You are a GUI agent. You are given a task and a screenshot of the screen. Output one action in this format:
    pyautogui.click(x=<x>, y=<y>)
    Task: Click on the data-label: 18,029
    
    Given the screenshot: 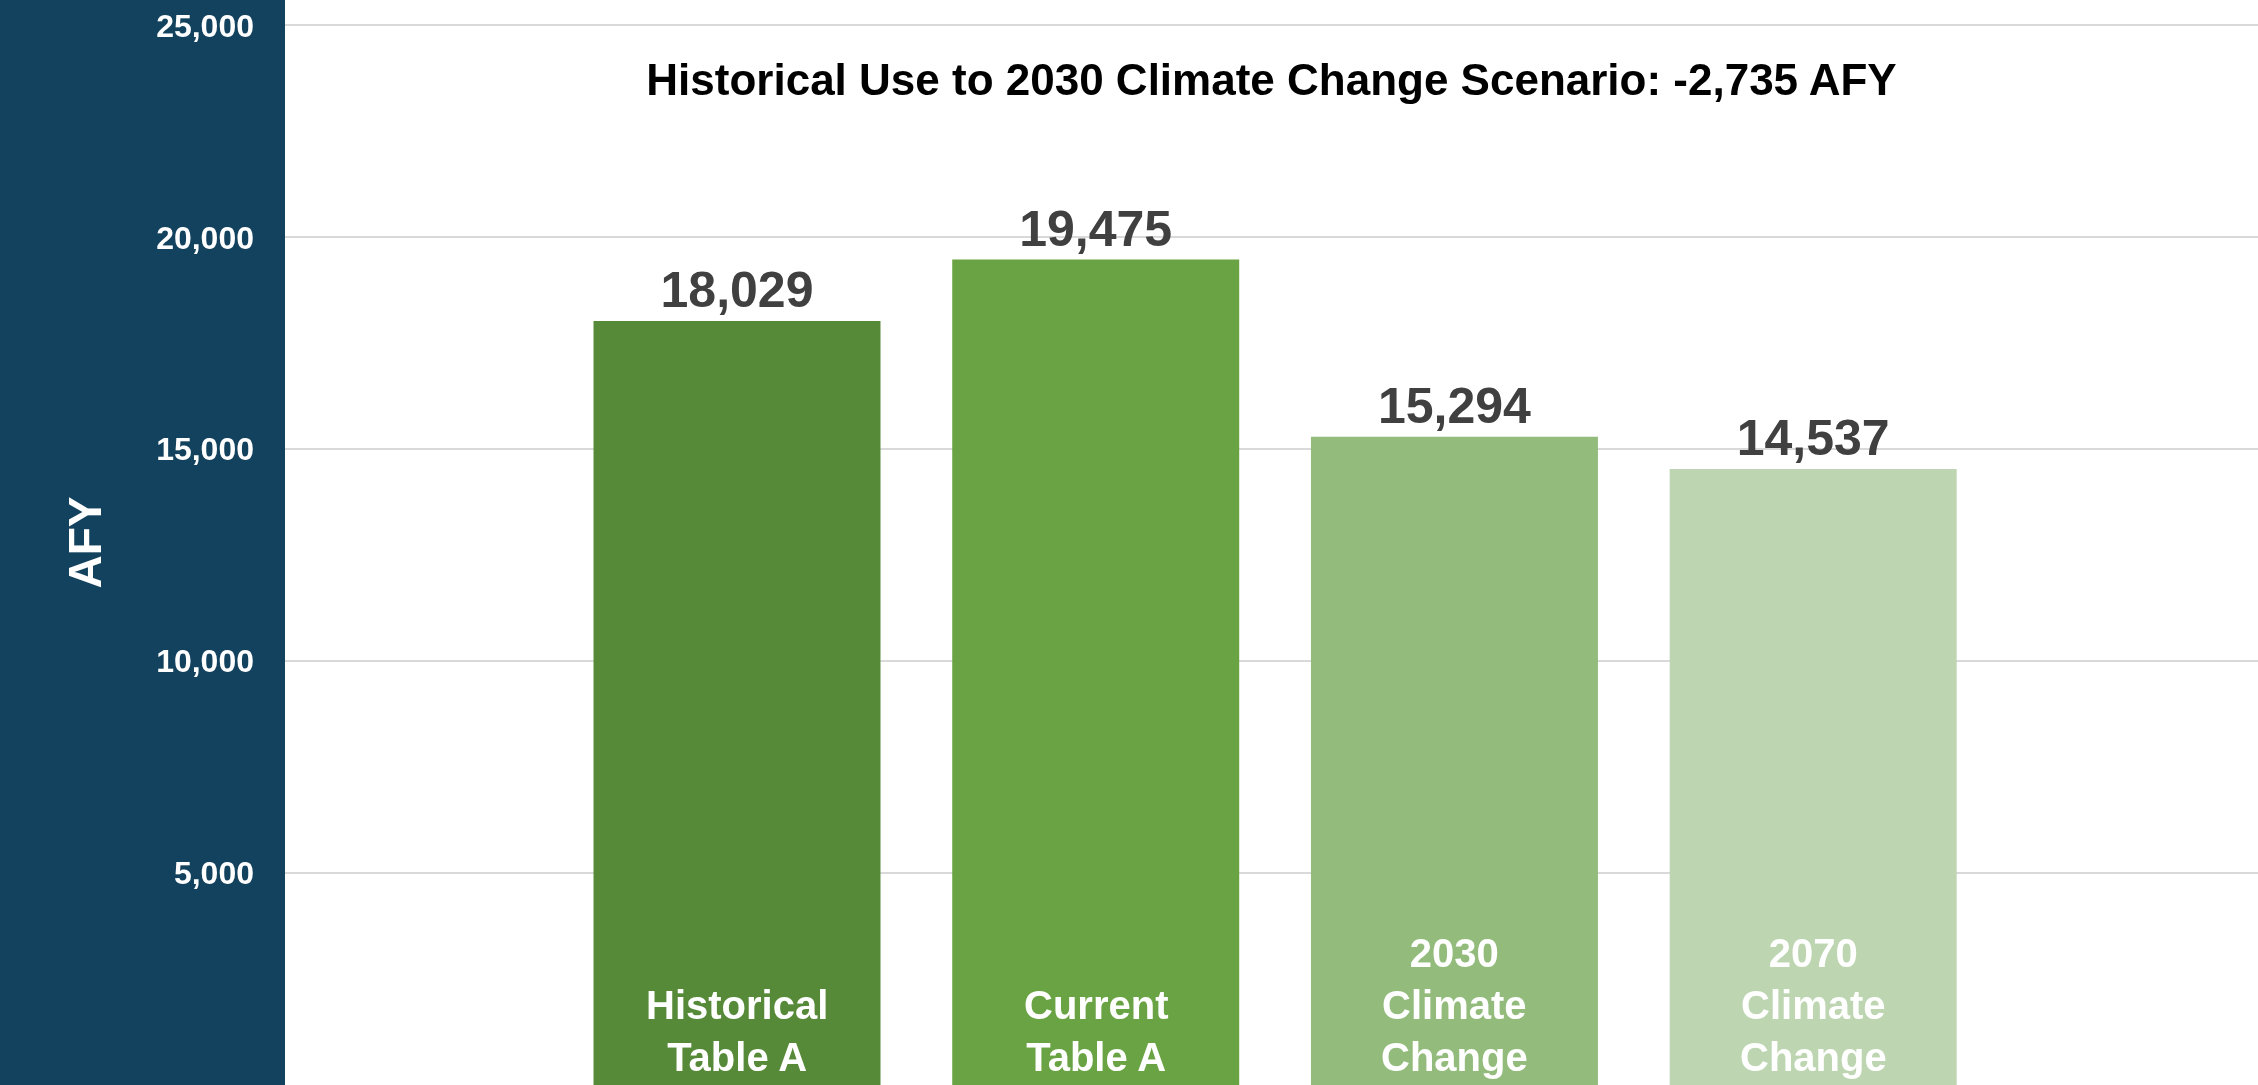 What is the action you would take?
    pyautogui.click(x=737, y=289)
    